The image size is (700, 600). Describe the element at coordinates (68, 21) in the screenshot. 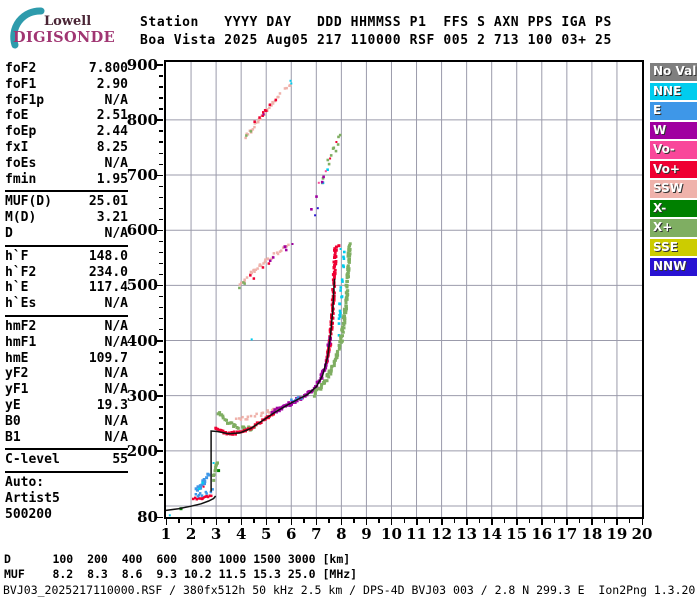

I see `logo-lowell-text: Lowell` at that location.